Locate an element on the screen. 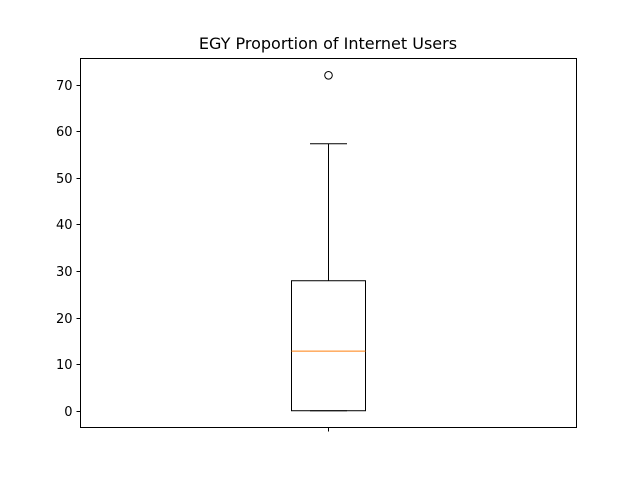  iqr-box is located at coordinates (328, 346).